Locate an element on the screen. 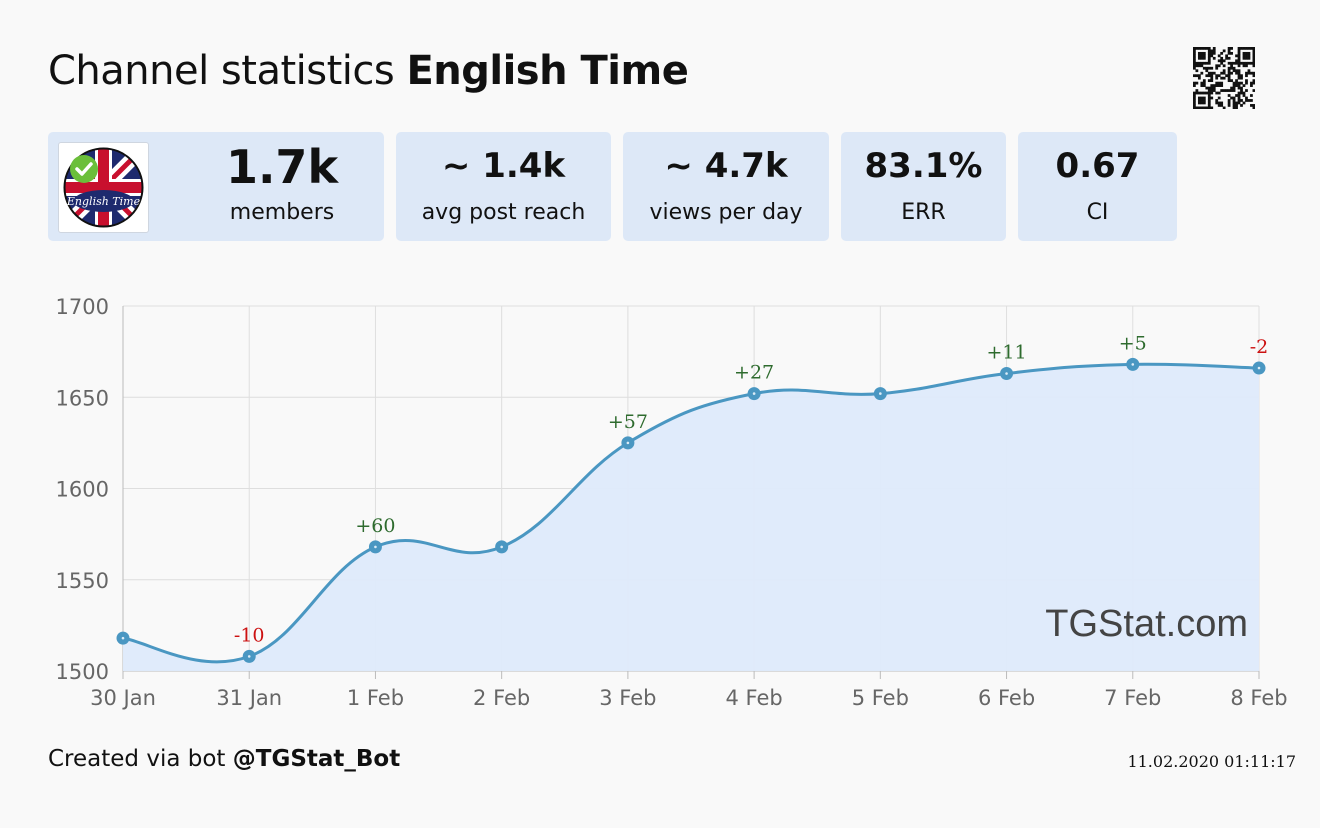 The width and height of the screenshot is (1320, 828). y-tick-label: 1700 is located at coordinates (82, 307).